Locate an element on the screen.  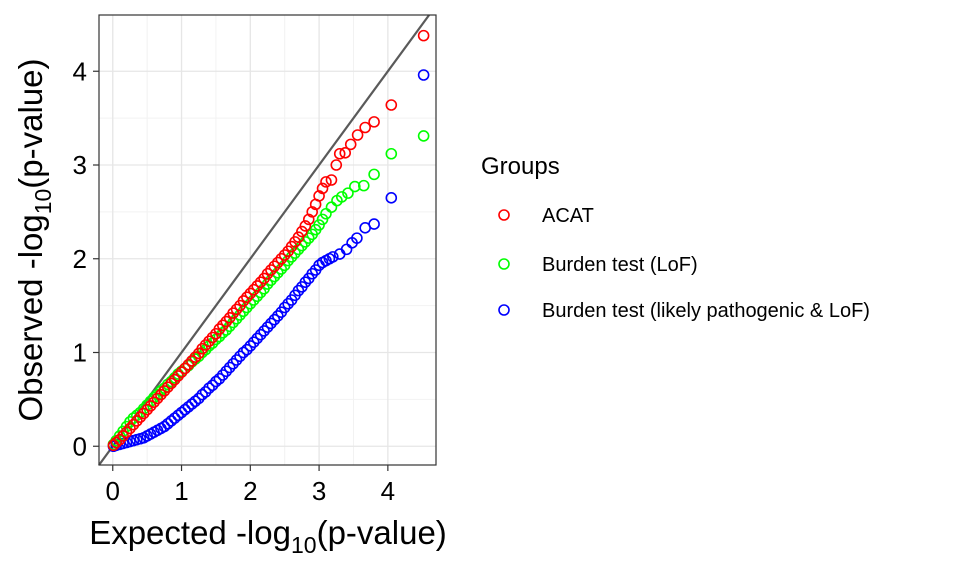
y-tick-label: 3 is located at coordinates (80, 165).